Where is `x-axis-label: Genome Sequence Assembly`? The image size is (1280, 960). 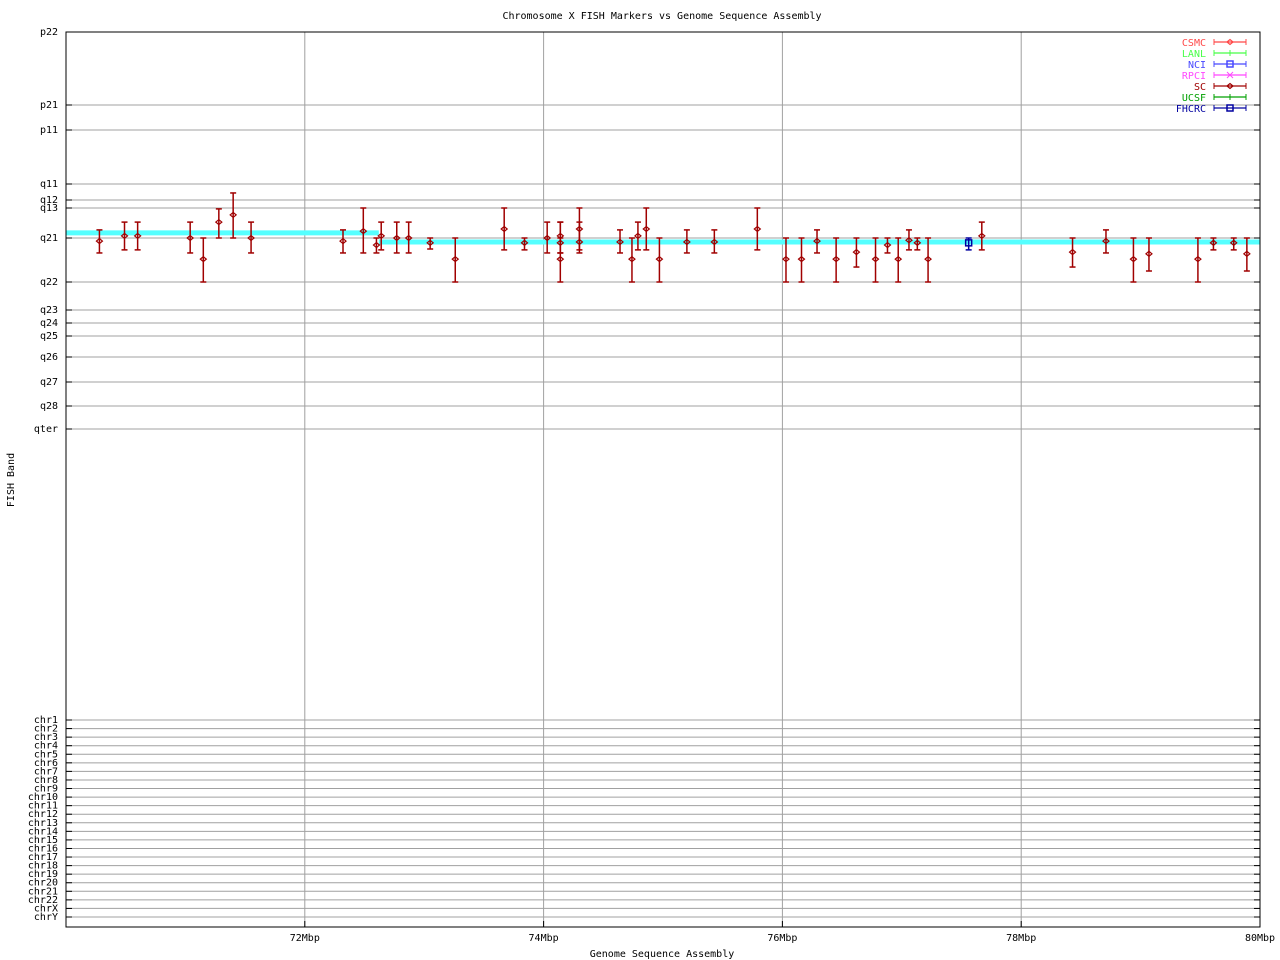 x-axis-label: Genome Sequence Assembly is located at coordinates (662, 954).